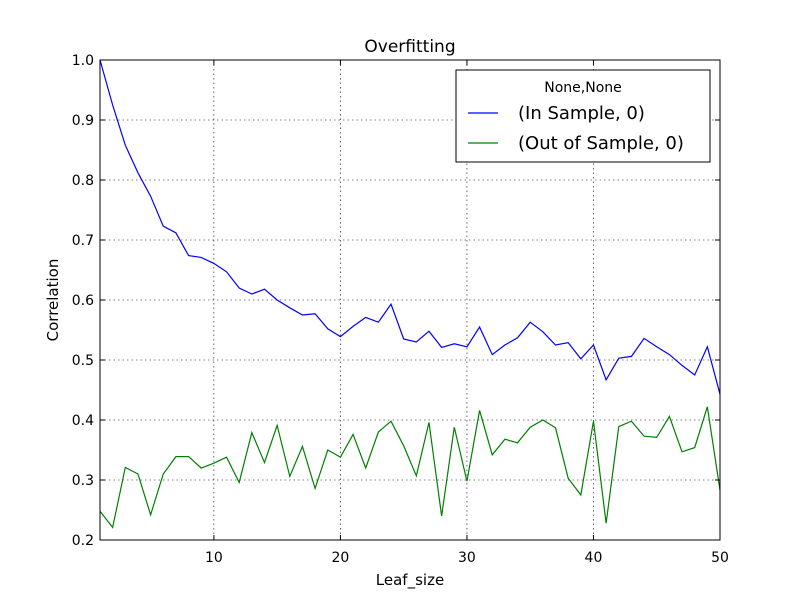 Image resolution: width=800 pixels, height=600 pixels. Describe the element at coordinates (83, 61) in the screenshot. I see `y-tick-label: 1.0` at that location.